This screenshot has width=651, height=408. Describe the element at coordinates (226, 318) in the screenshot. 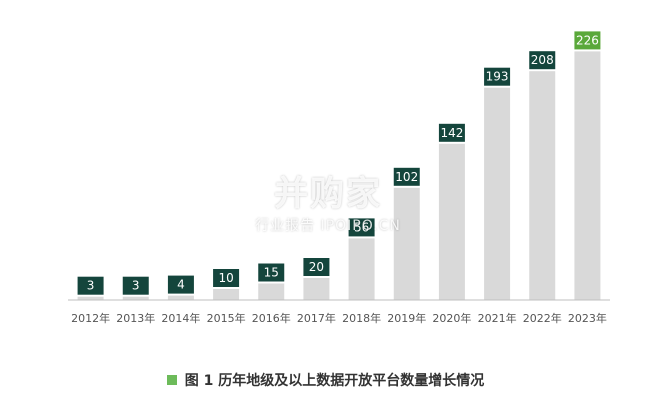

I see `x-tick-label: 2015年` at that location.